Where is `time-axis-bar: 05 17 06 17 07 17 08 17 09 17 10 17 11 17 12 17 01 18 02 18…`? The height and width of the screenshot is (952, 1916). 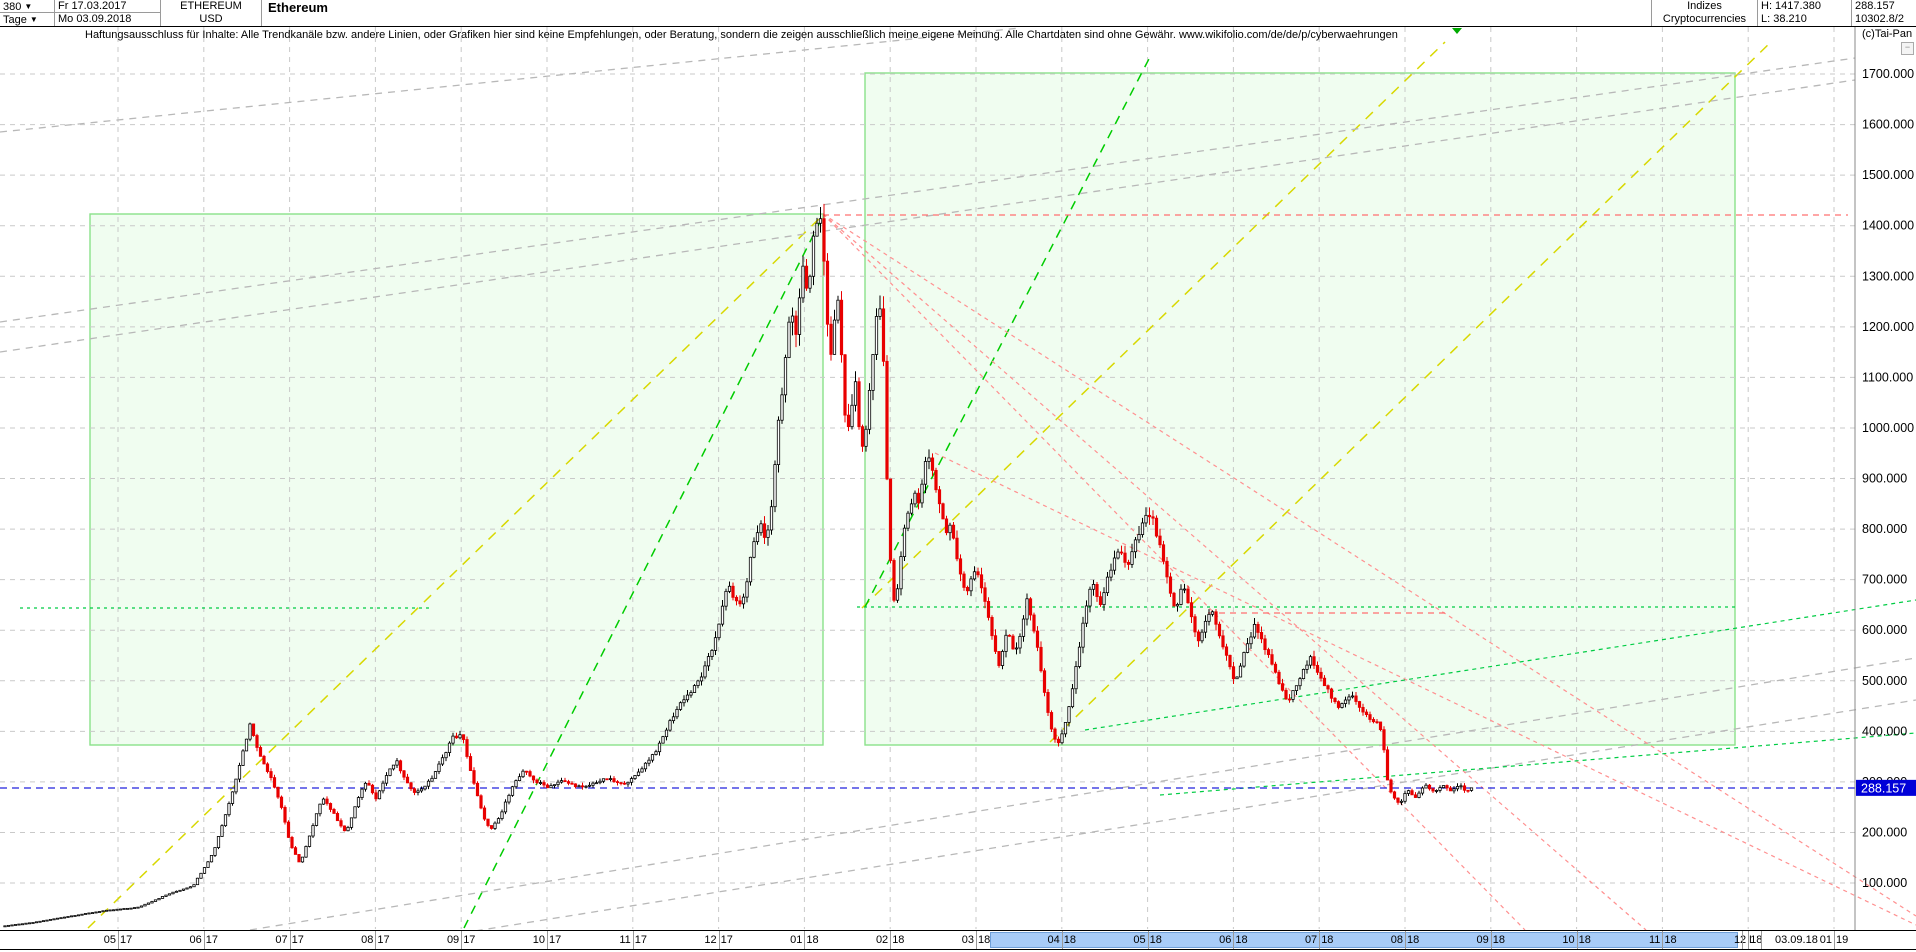 time-axis-bar: 05 17 06 17 07 17 08 17 09 17 10 17 11 17 12 17 01 18 02 18… is located at coordinates (958, 940).